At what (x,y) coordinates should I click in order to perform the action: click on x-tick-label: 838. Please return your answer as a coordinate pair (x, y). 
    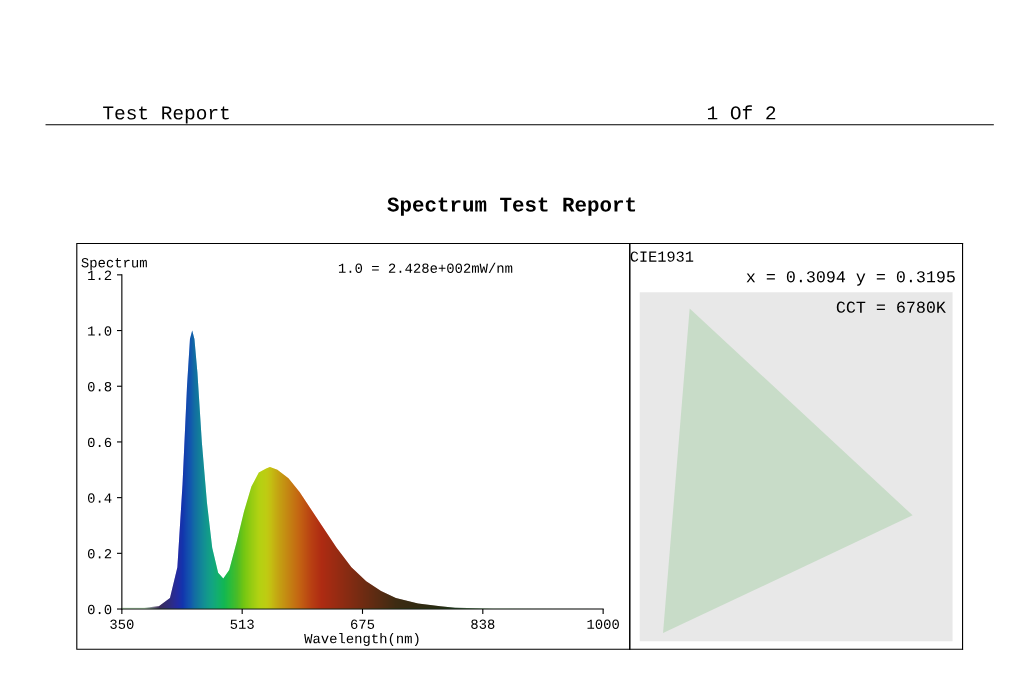
    Looking at the image, I should click on (483, 624).